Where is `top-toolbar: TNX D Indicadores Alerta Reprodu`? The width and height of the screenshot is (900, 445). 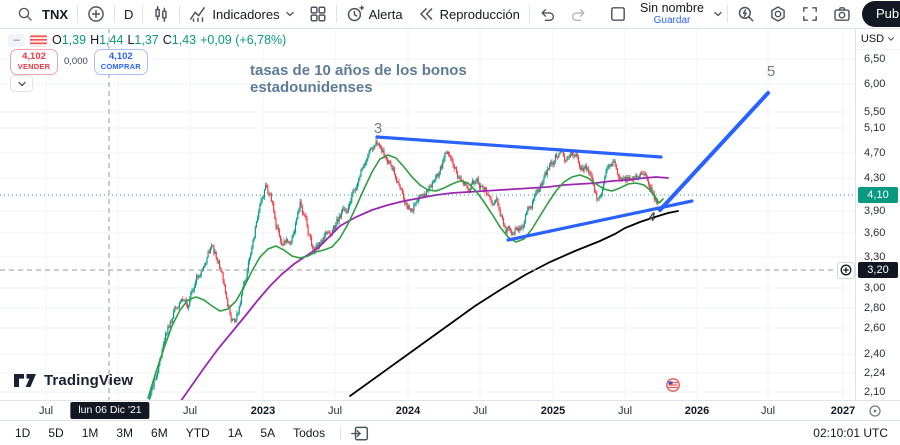 top-toolbar: TNX D Indicadores Alerta Reprodu is located at coordinates (450, 14).